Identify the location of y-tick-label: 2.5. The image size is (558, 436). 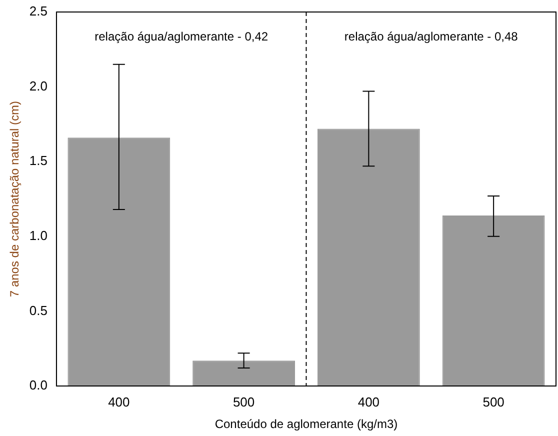
(38, 11).